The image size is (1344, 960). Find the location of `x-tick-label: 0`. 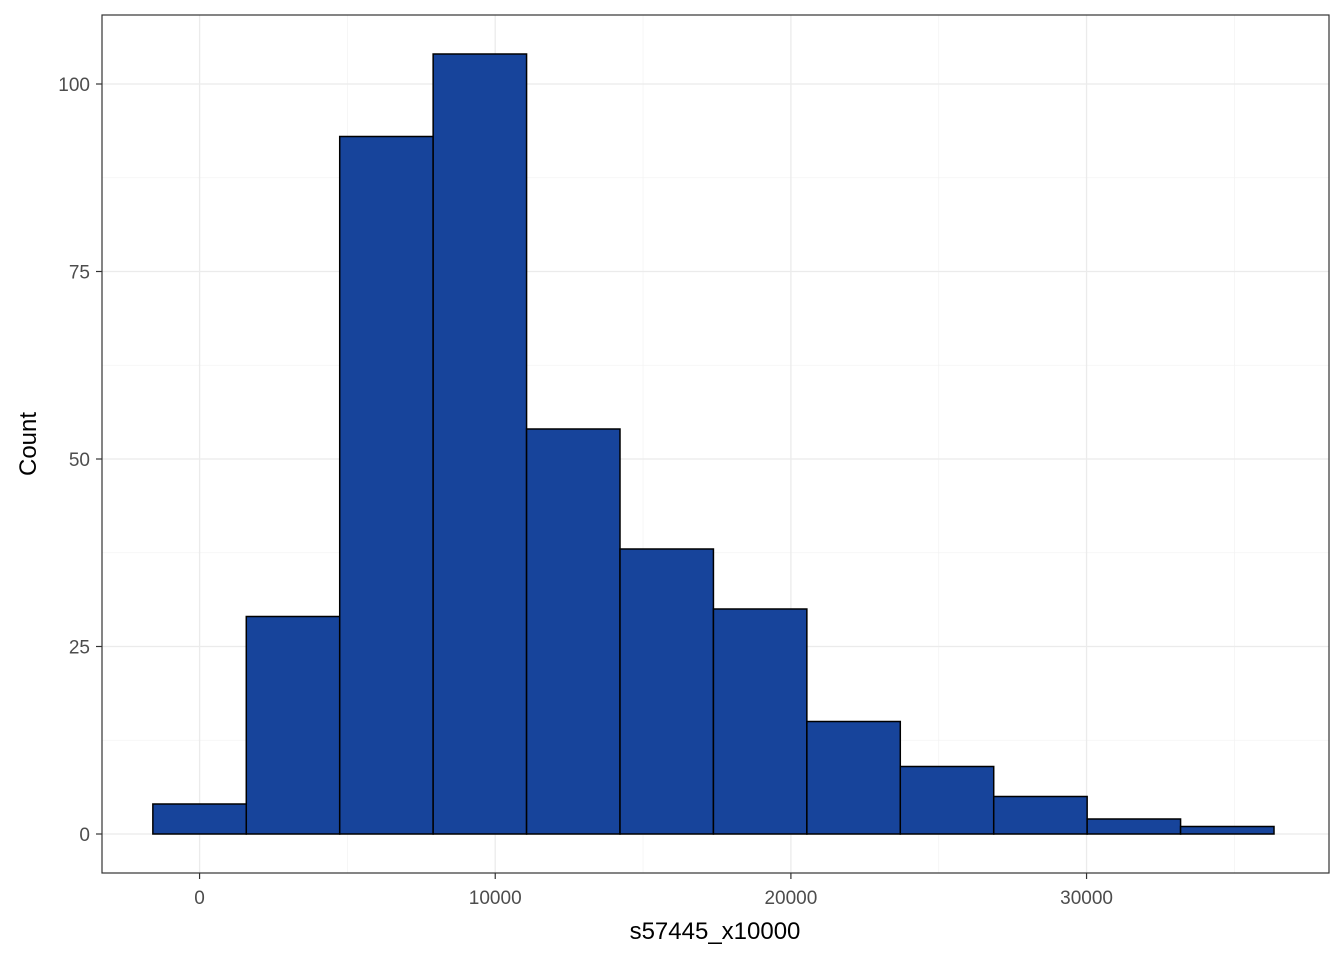

x-tick-label: 0 is located at coordinates (199, 898).